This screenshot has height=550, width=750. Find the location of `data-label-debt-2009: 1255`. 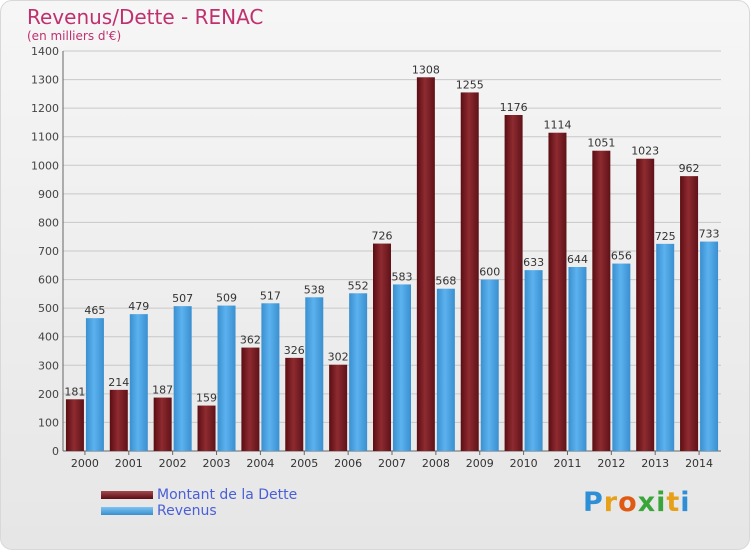

data-label-debt-2009: 1255 is located at coordinates (470, 84).